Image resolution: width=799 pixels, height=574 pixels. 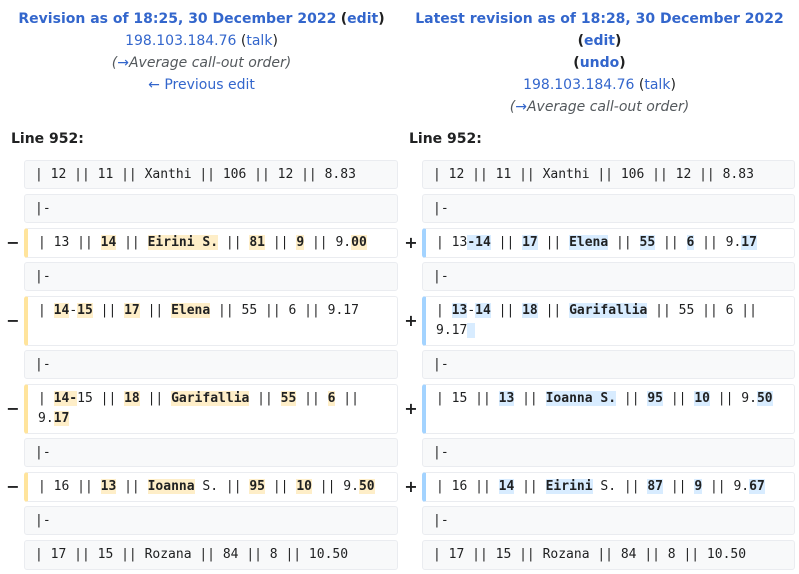 What do you see at coordinates (698, 486) in the screenshot?
I see `changed-text: 9` at bounding box center [698, 486].